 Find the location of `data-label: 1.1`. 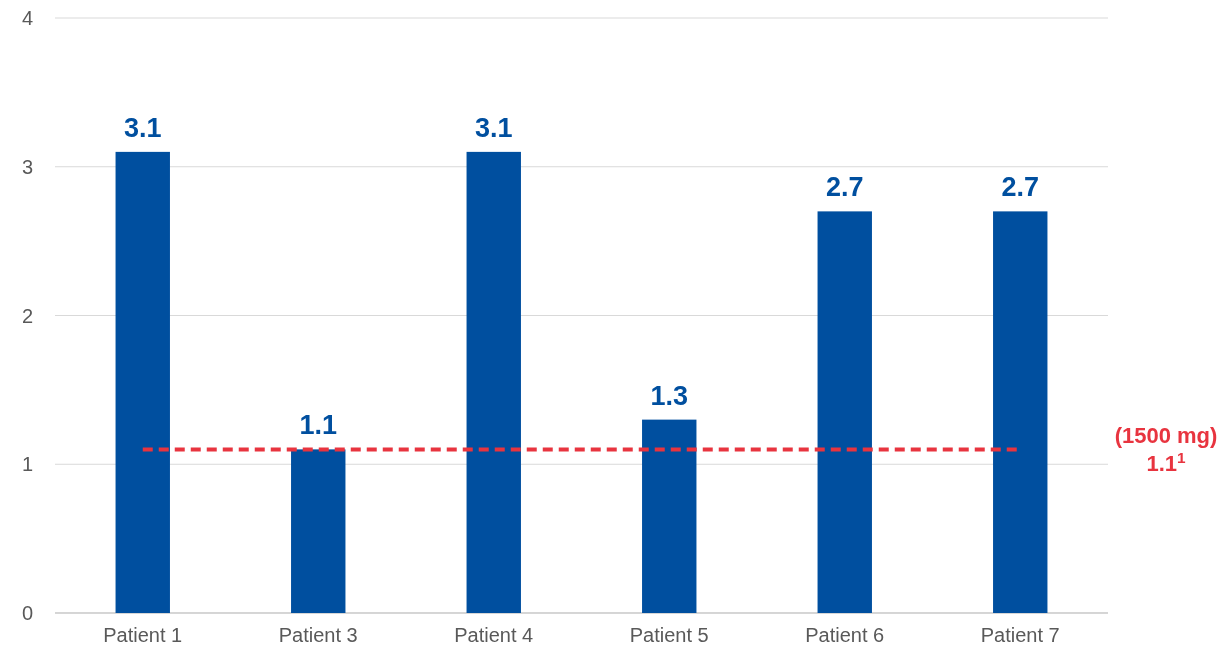

data-label: 1.1 is located at coordinates (318, 425).